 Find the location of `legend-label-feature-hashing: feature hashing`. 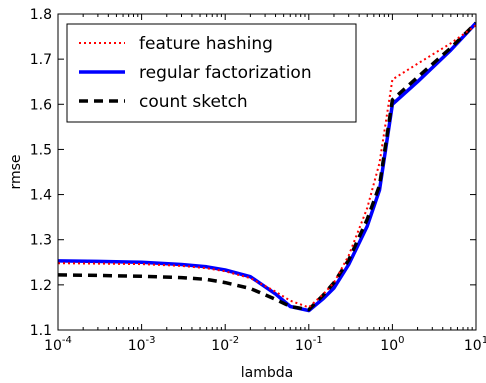

legend-label-feature-hashing: feature hashing is located at coordinates (206, 44).